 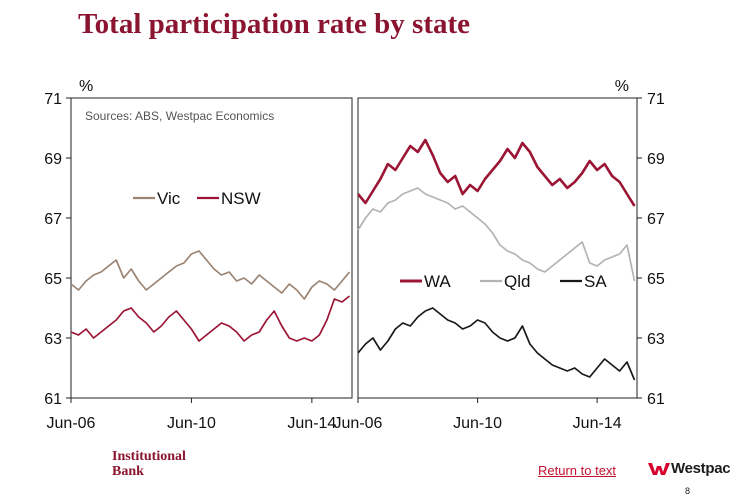 What do you see at coordinates (700, 468) in the screenshot?
I see `westpac-wordmark: Westpac` at bounding box center [700, 468].